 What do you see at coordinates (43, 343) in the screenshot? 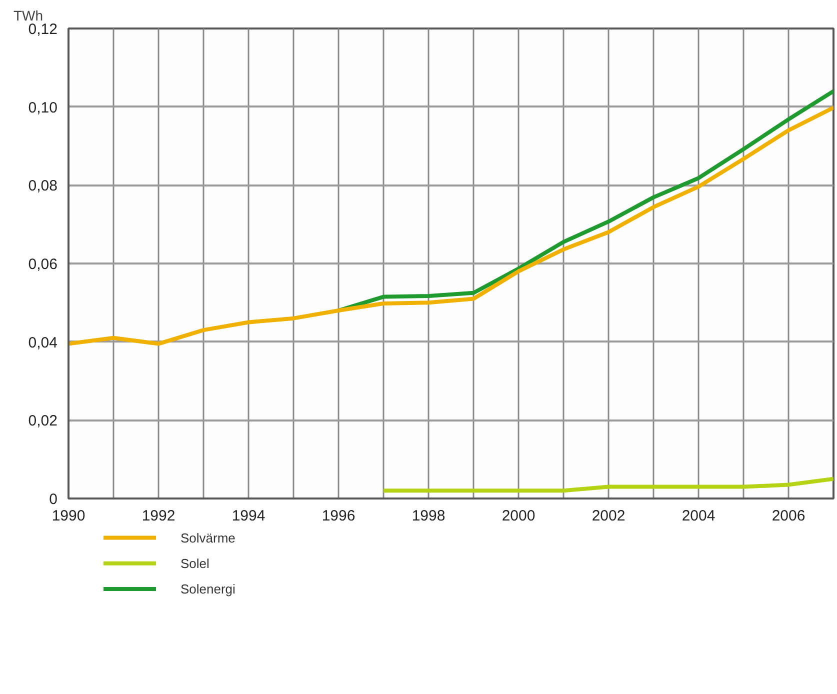
I see `y-tick-label: 0,04` at bounding box center [43, 343].